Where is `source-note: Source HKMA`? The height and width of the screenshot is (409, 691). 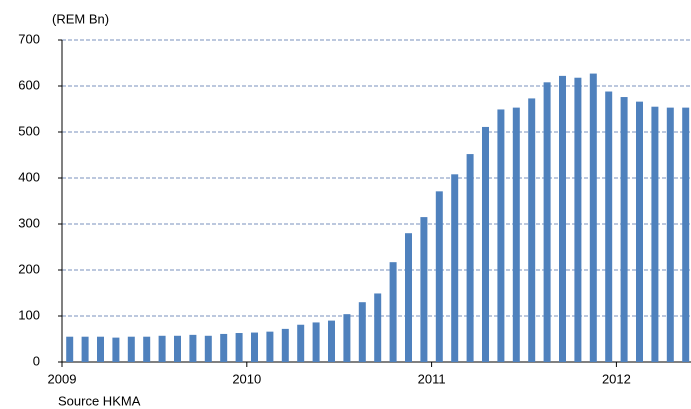
source-note: Source HKMA is located at coordinates (99, 400).